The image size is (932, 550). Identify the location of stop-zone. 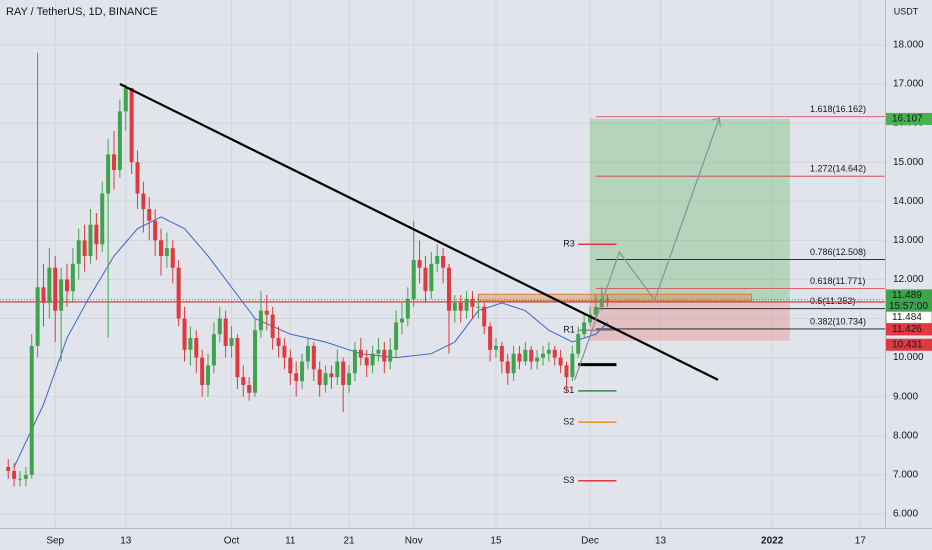
(690, 321).